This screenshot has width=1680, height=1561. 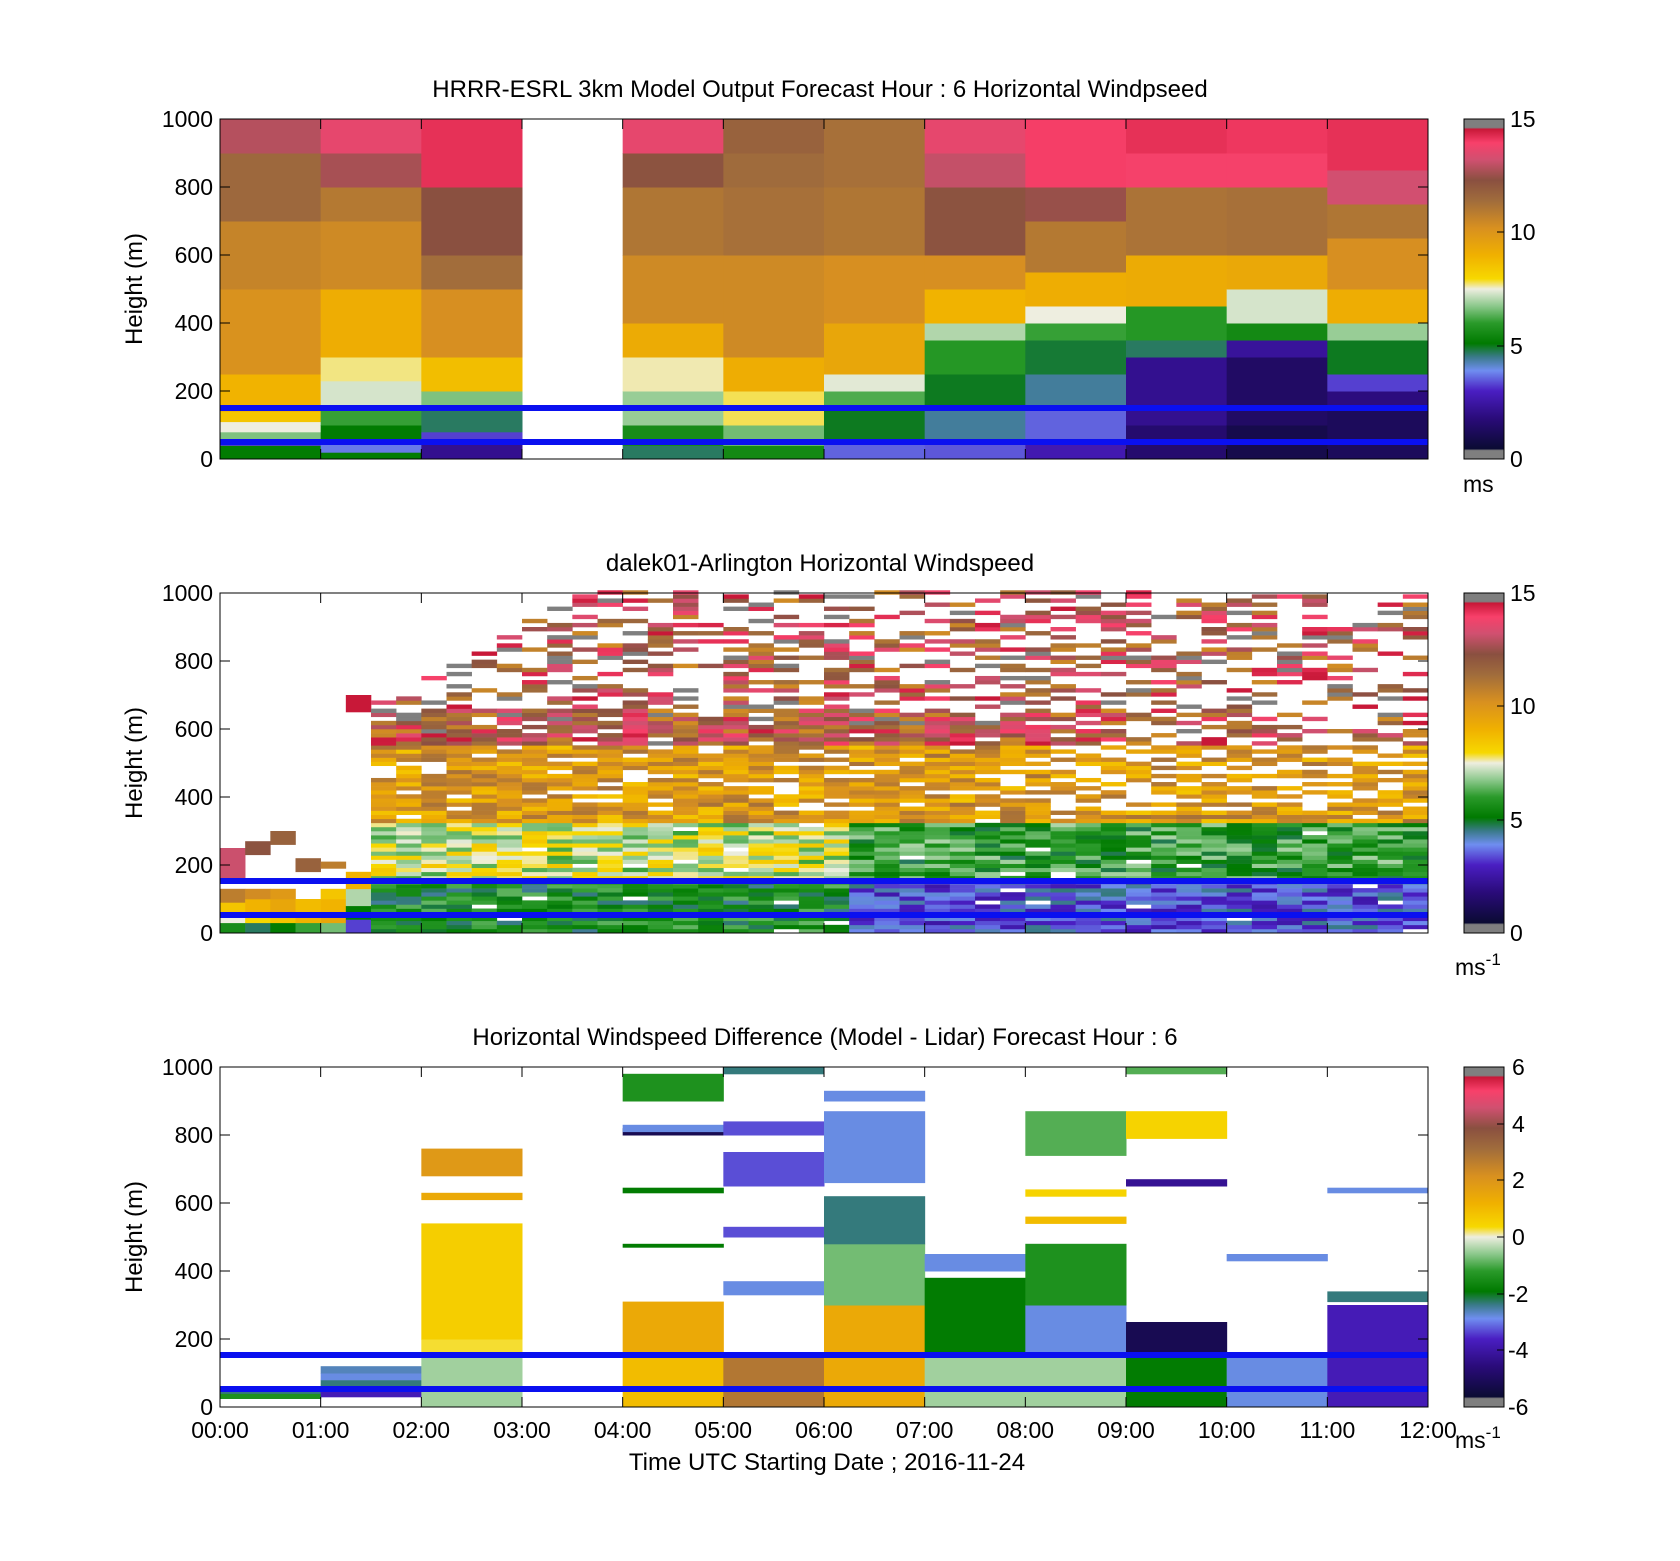 I want to click on panel-model-y-tick-1000: 1000, so click(x=187, y=119).